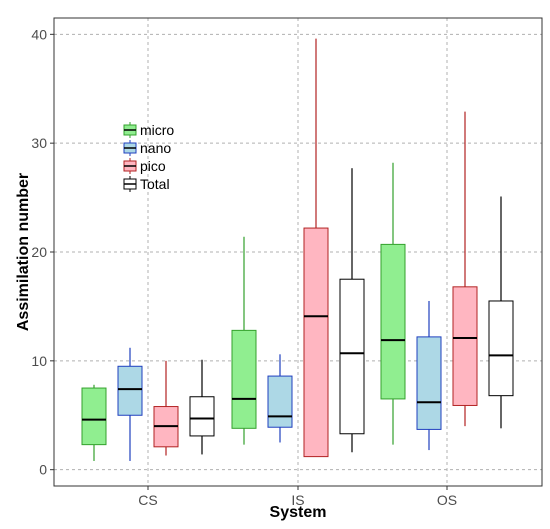  I want to click on legend-label: pico, so click(153, 166).